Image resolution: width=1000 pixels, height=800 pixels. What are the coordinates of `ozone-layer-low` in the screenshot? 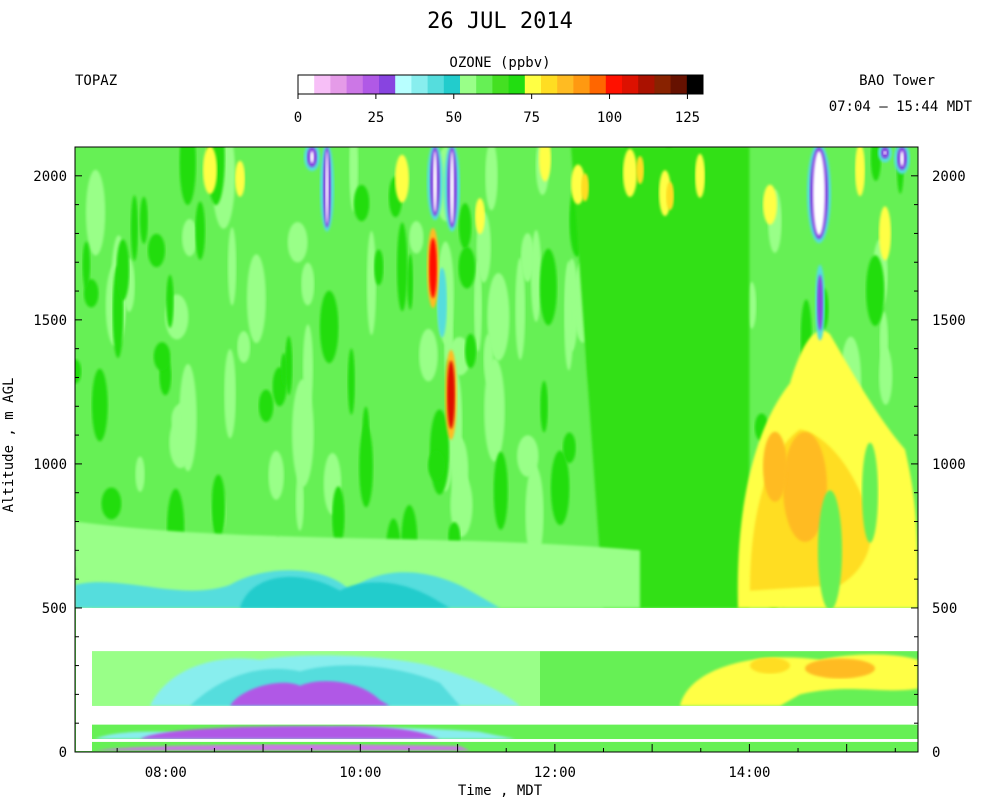 It's located at (357, 564).